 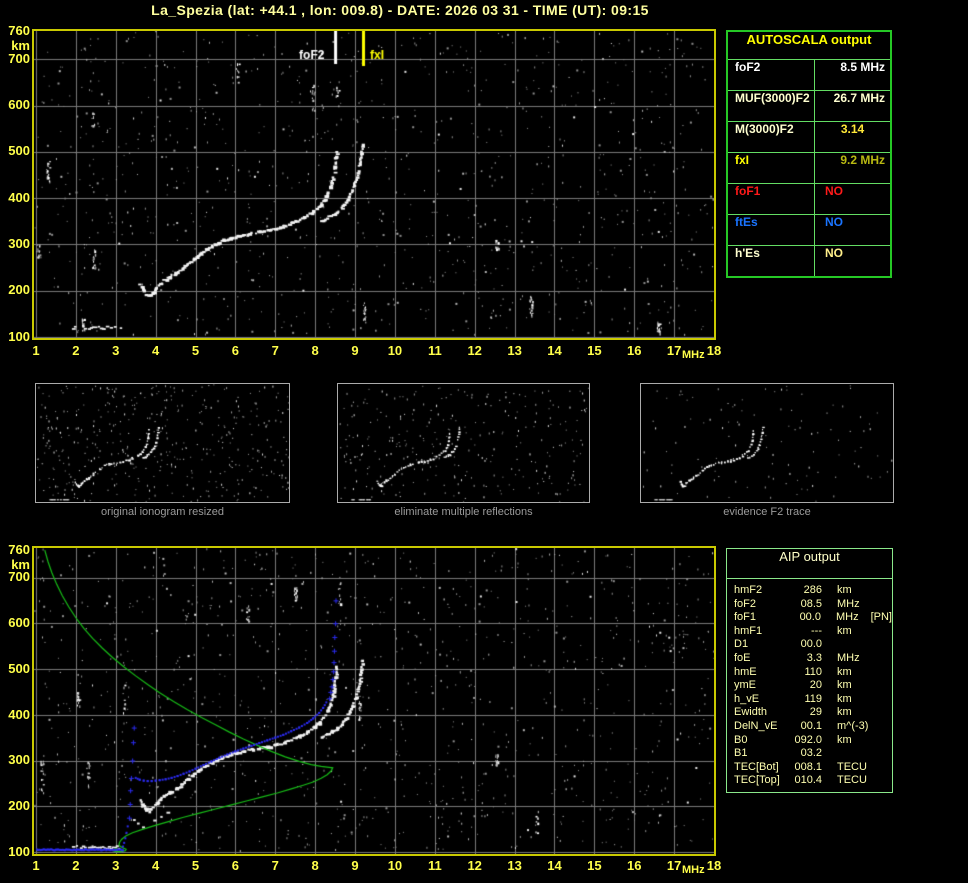 What do you see at coordinates (771, 106) in the screenshot?
I see `autoscala-row-label: MUF(3000)F2` at bounding box center [771, 106].